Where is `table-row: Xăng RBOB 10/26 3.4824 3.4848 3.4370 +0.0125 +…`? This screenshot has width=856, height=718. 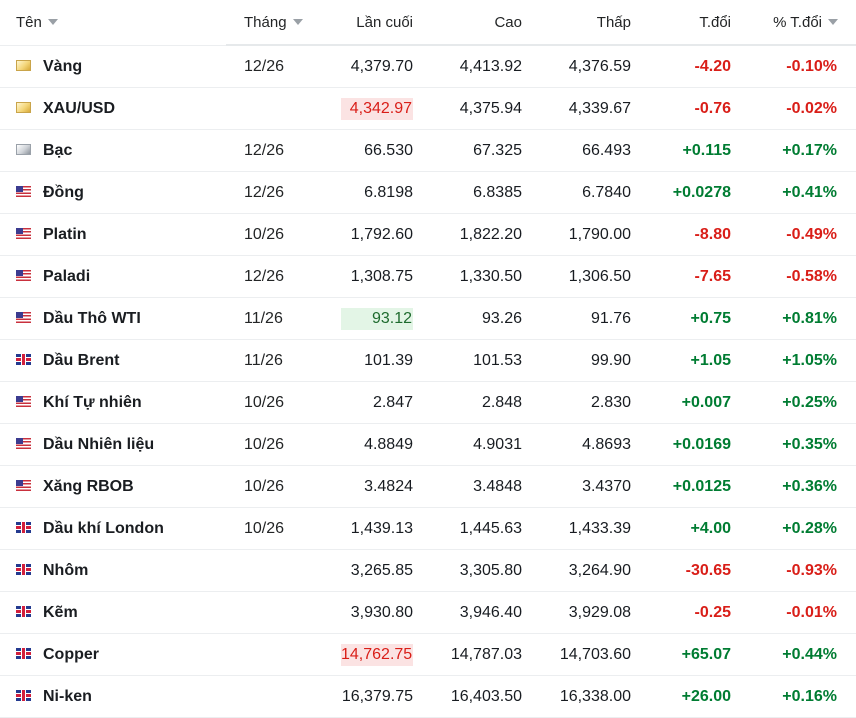
table-row: Xăng RBOB 10/26 3.4824 3.4848 3.4370 +0.0125 +… is located at coordinates (428, 487).